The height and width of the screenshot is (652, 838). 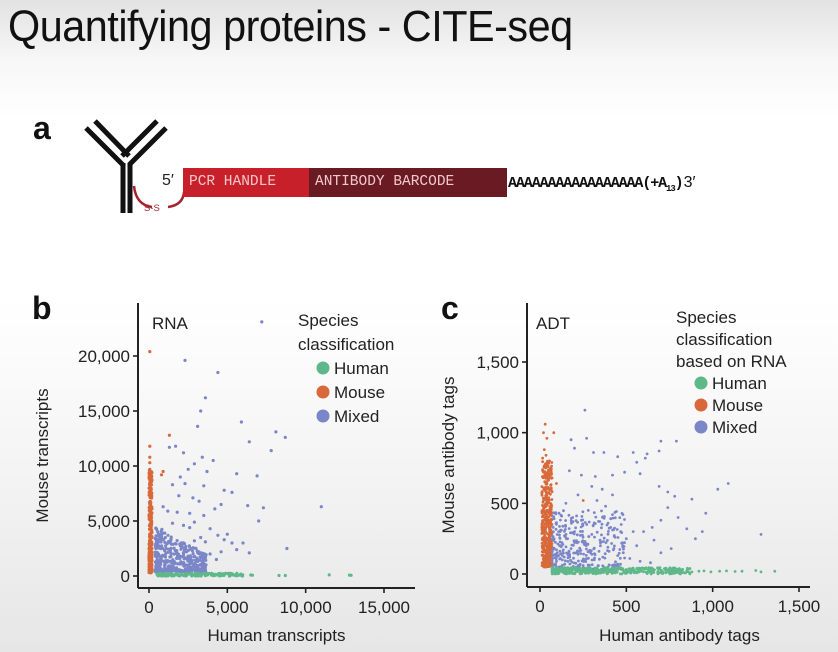 I want to click on panel-a-letter: a, so click(x=42, y=128).